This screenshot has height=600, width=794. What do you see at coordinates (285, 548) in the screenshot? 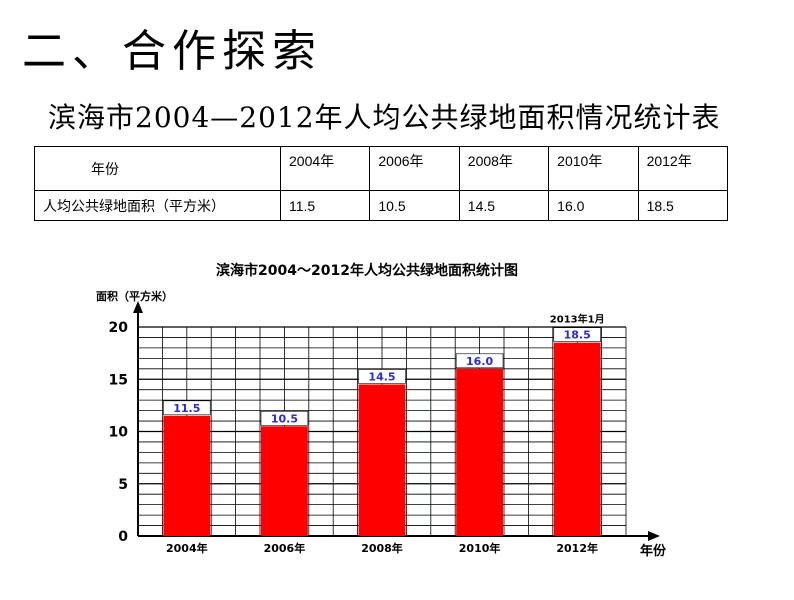
I see `x-tick-label: 2006年` at bounding box center [285, 548].